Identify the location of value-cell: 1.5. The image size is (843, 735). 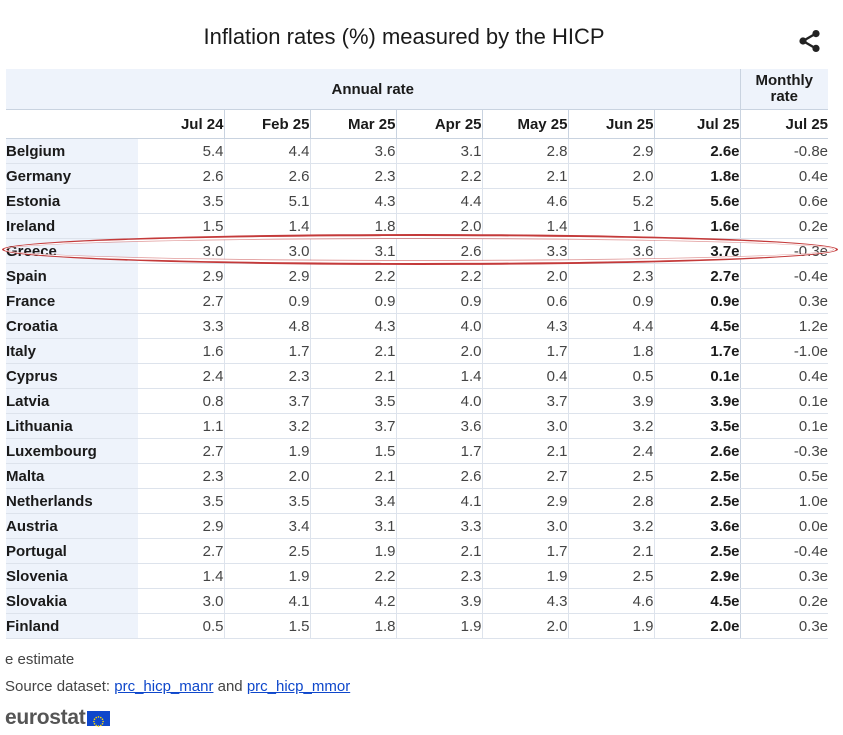
(180, 226).